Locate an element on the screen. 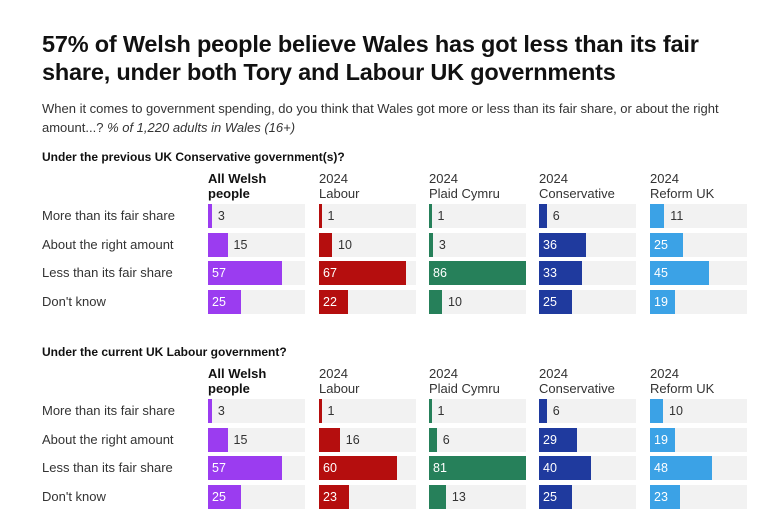 Image resolution: width=768 pixels, height=511 pixels. bar-track: 60 is located at coordinates (367, 468).